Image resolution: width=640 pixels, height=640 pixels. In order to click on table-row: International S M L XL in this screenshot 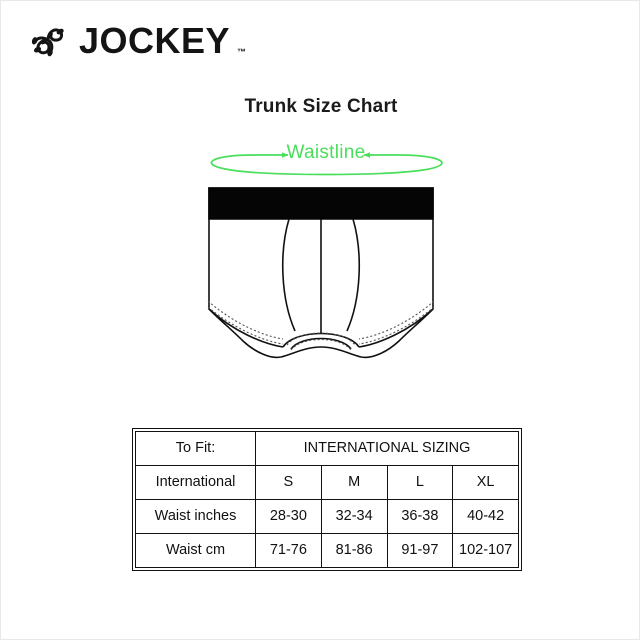, I will do `click(327, 482)`.